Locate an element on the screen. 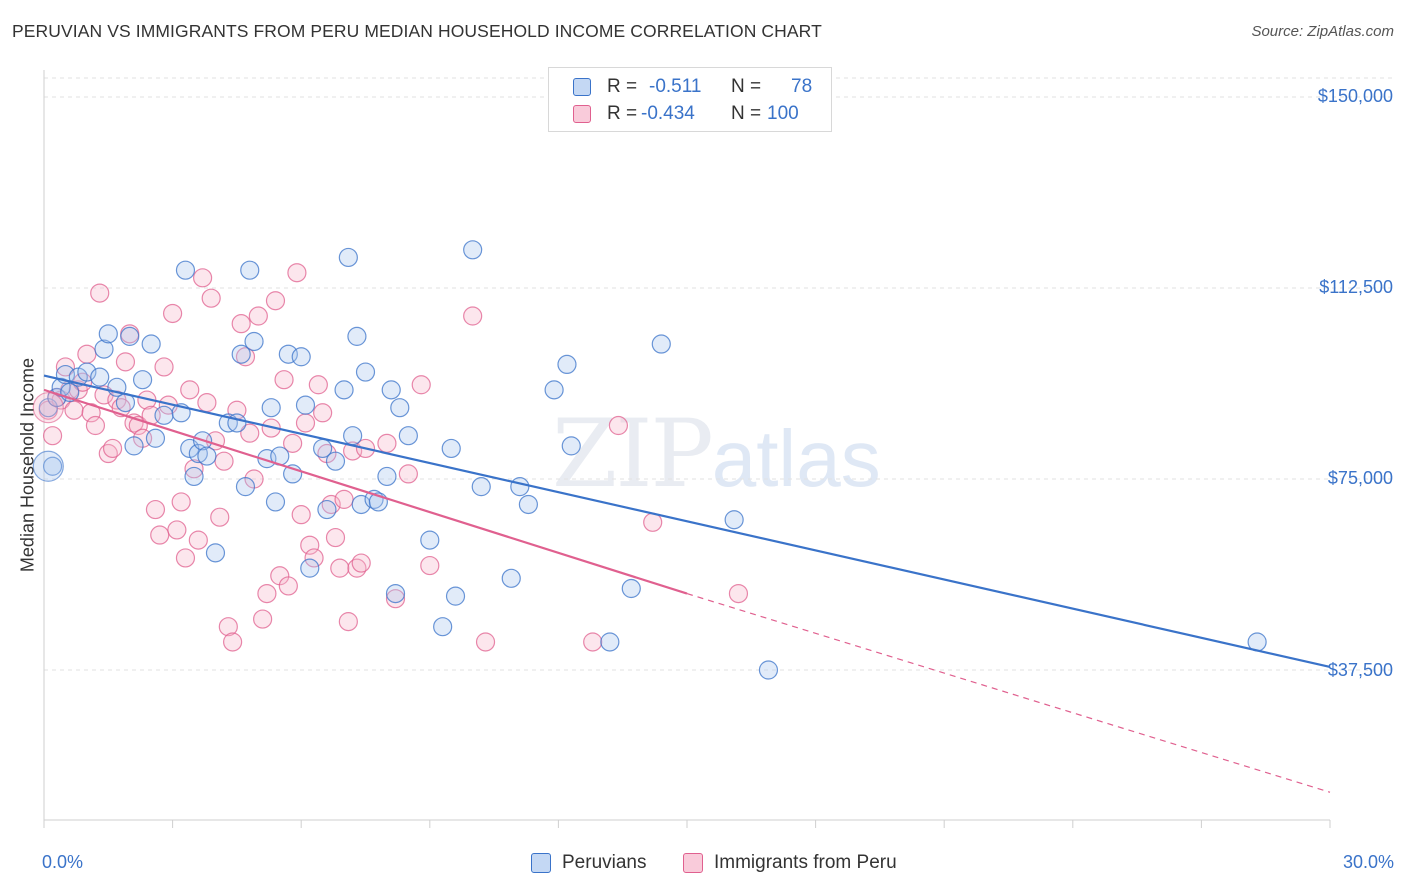  correlation-legend: R = -0.511 N = 78 R = -0.434 N = 100 is located at coordinates (690, 99).